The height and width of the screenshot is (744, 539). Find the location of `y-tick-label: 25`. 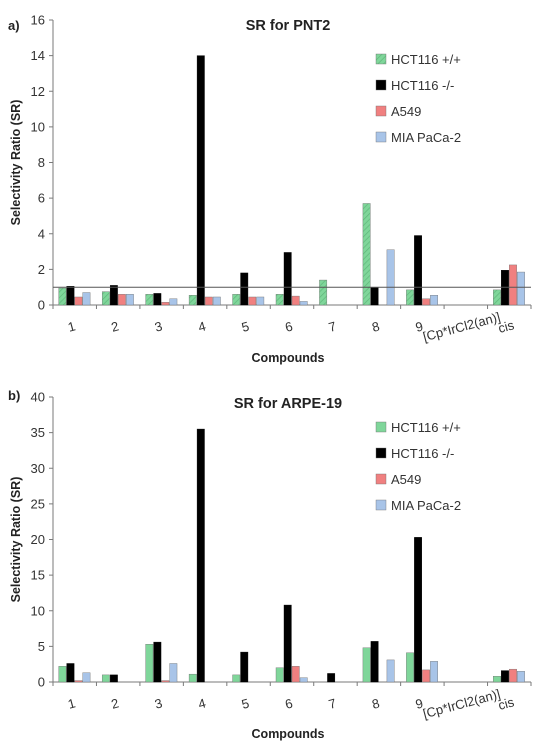

y-tick-label: 25 is located at coordinates (38, 503).